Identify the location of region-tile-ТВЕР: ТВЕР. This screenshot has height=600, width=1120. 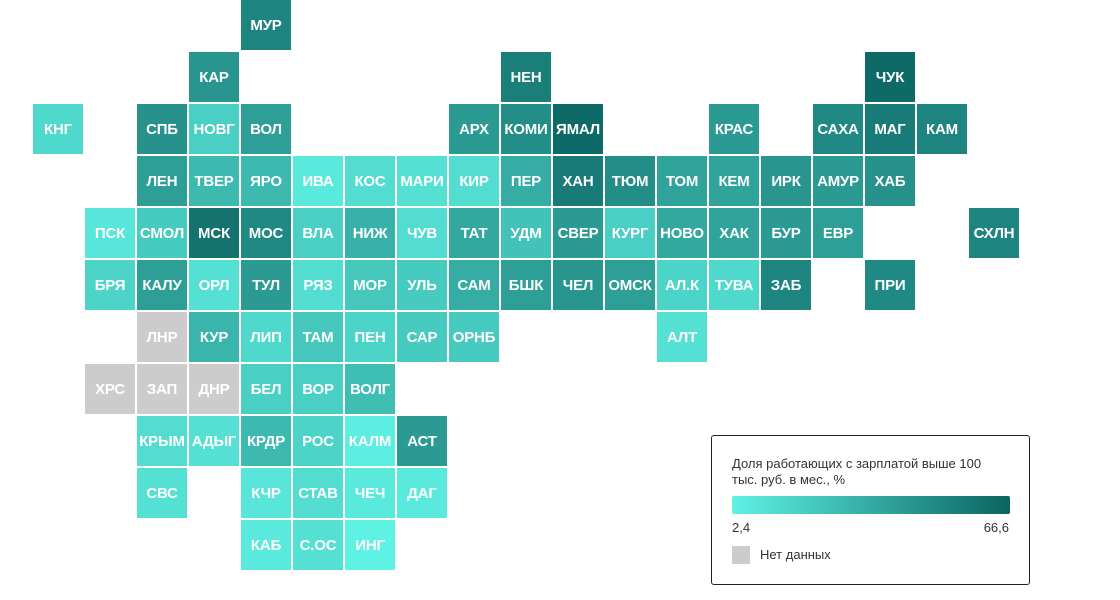
(214, 181).